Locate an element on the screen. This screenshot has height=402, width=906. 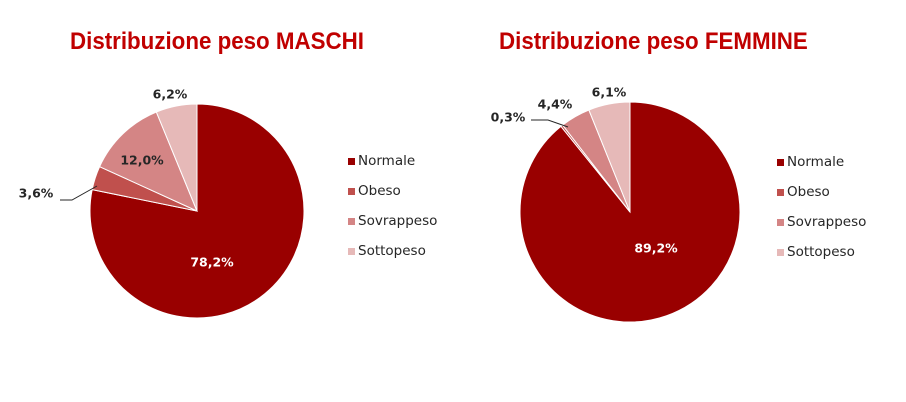
pie-slice-sovrappeso is located at coordinates (148, 161).